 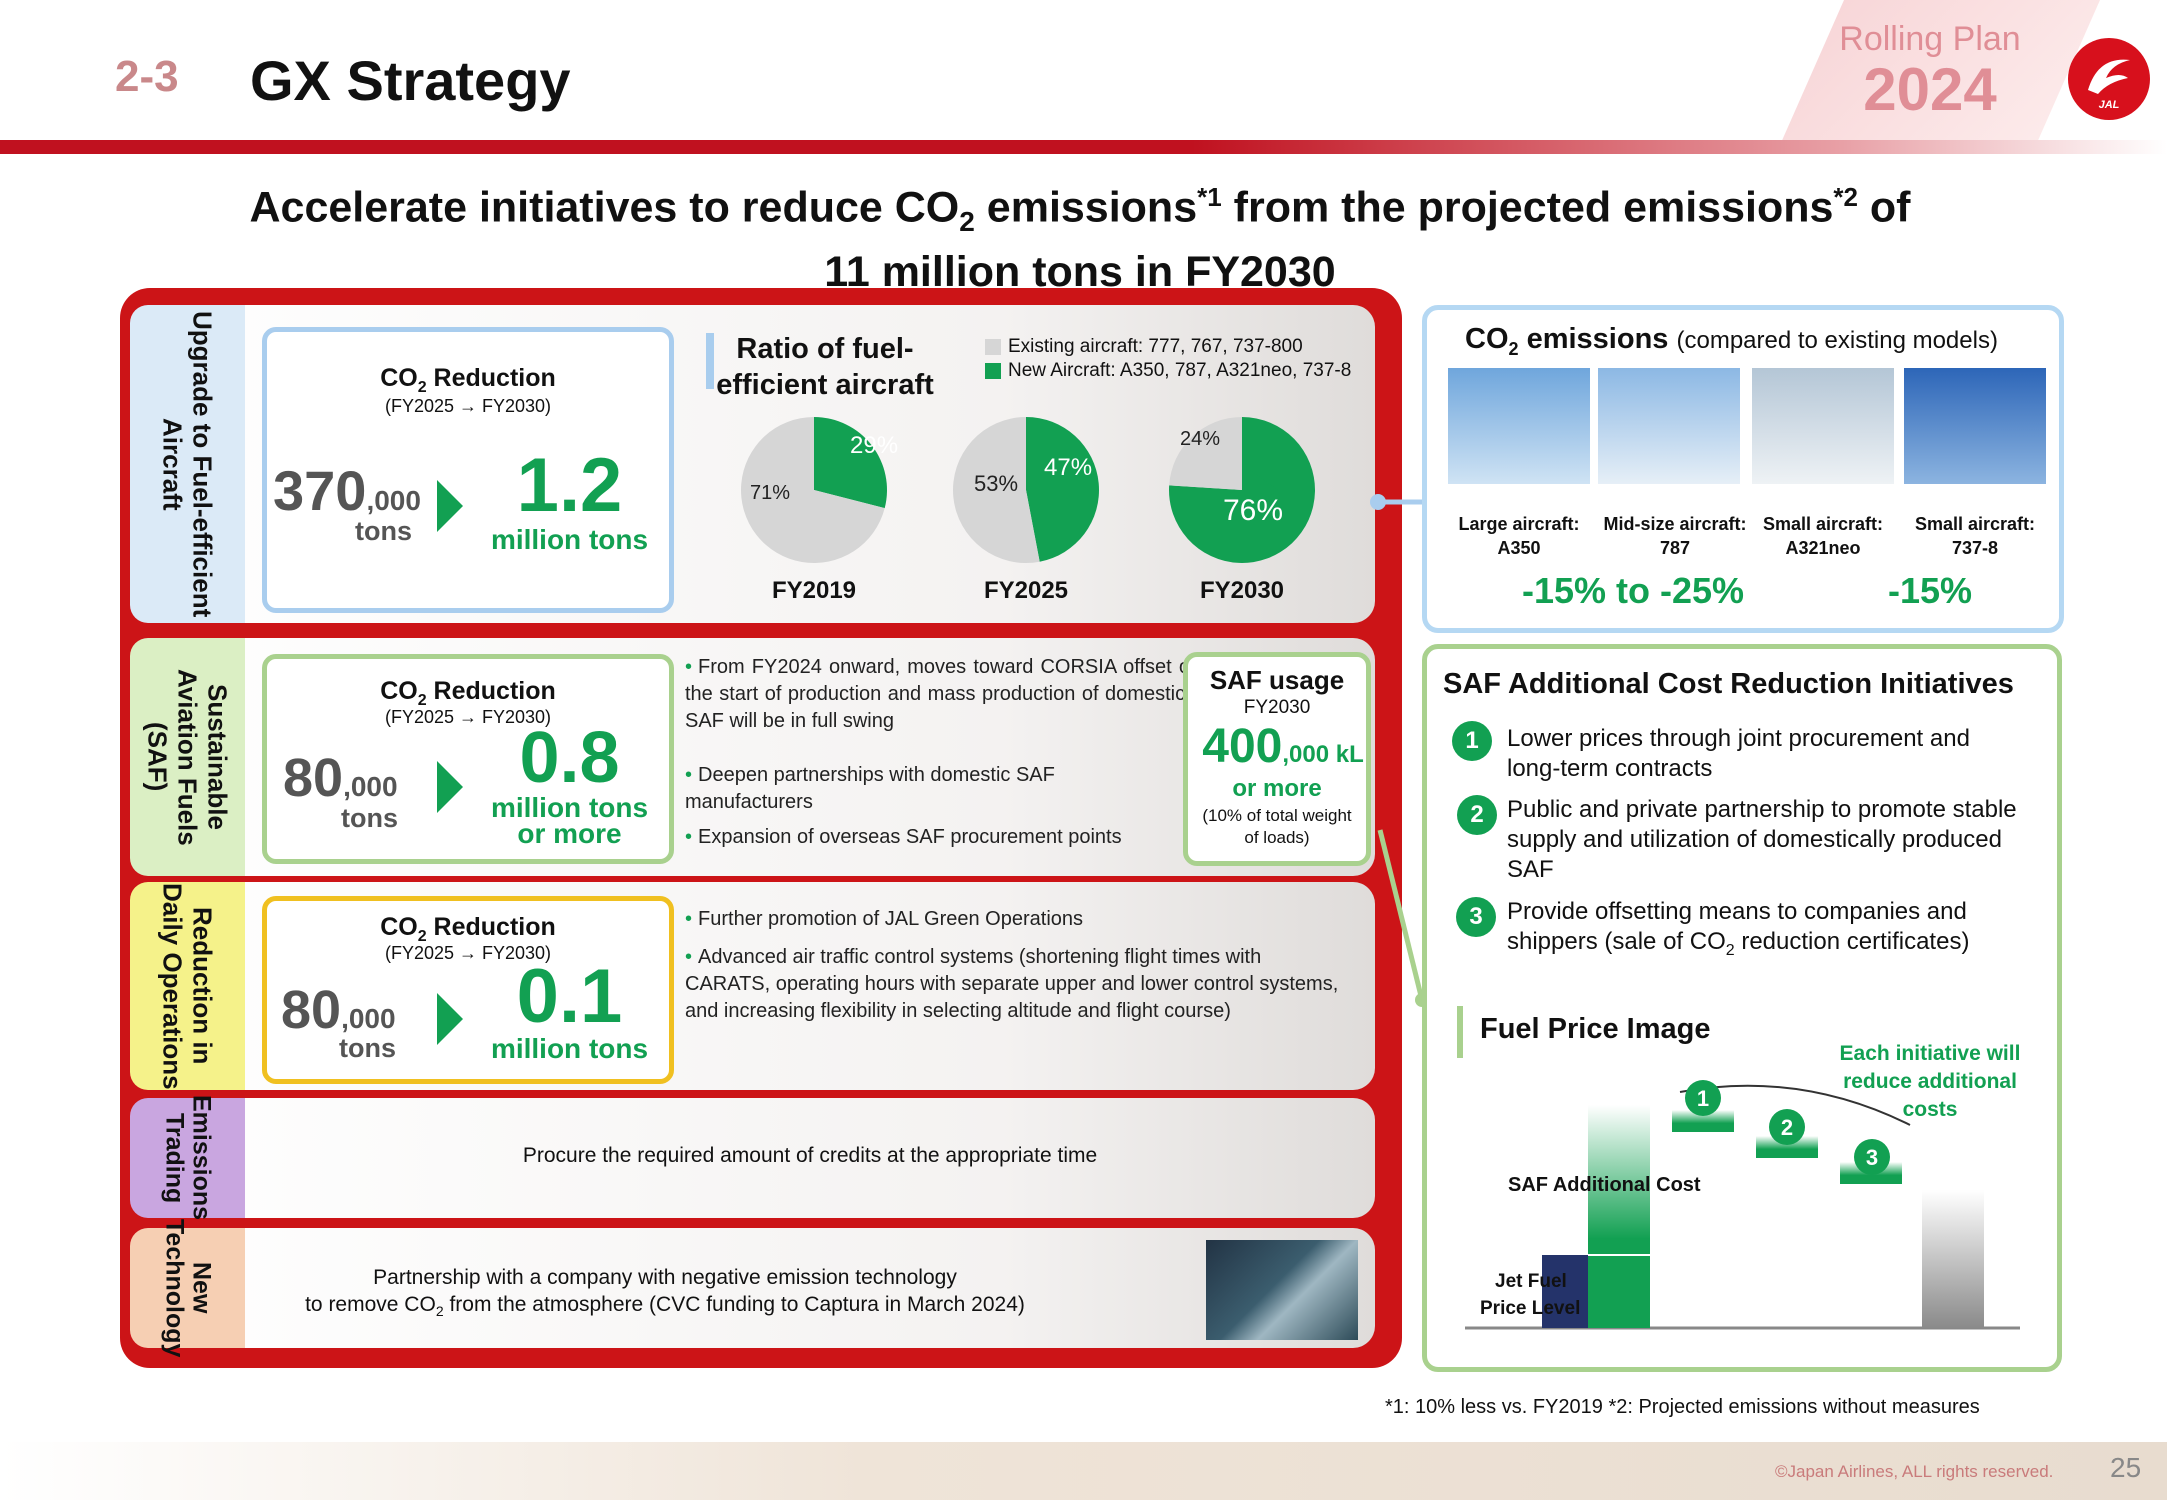 What do you see at coordinates (1669, 426) in the screenshot?
I see `787-aircraft-image` at bounding box center [1669, 426].